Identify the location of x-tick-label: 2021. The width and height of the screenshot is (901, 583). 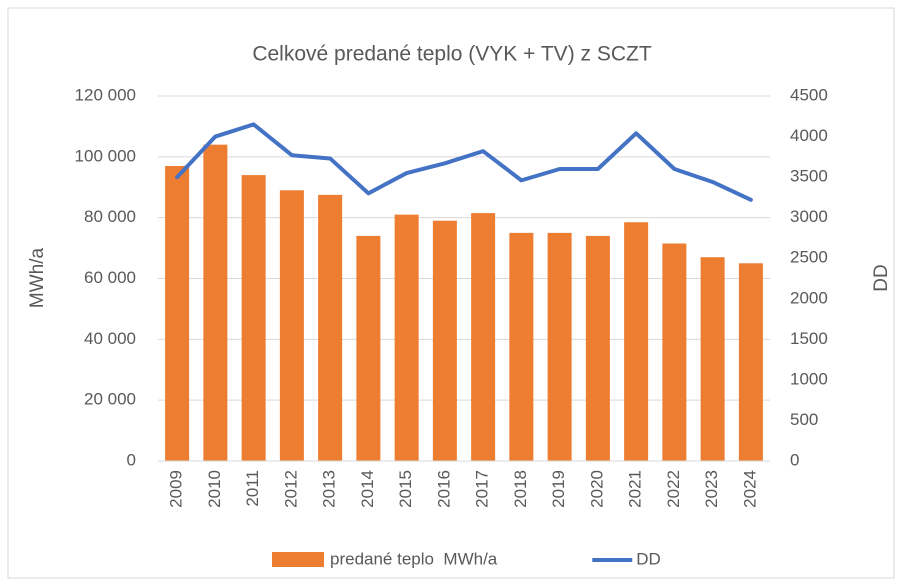
(635, 489).